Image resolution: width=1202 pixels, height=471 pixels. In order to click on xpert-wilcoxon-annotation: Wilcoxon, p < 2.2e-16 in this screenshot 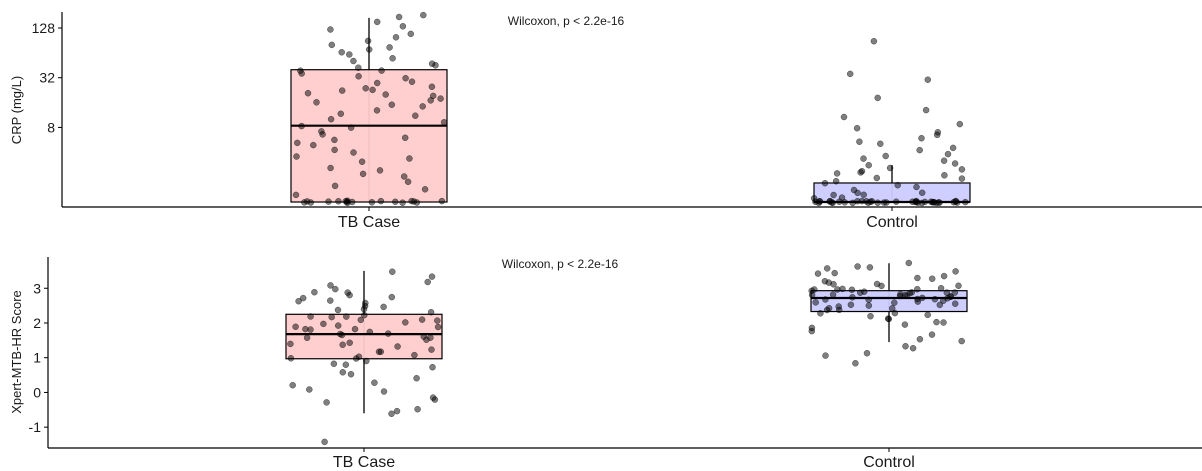, I will do `click(560, 264)`.